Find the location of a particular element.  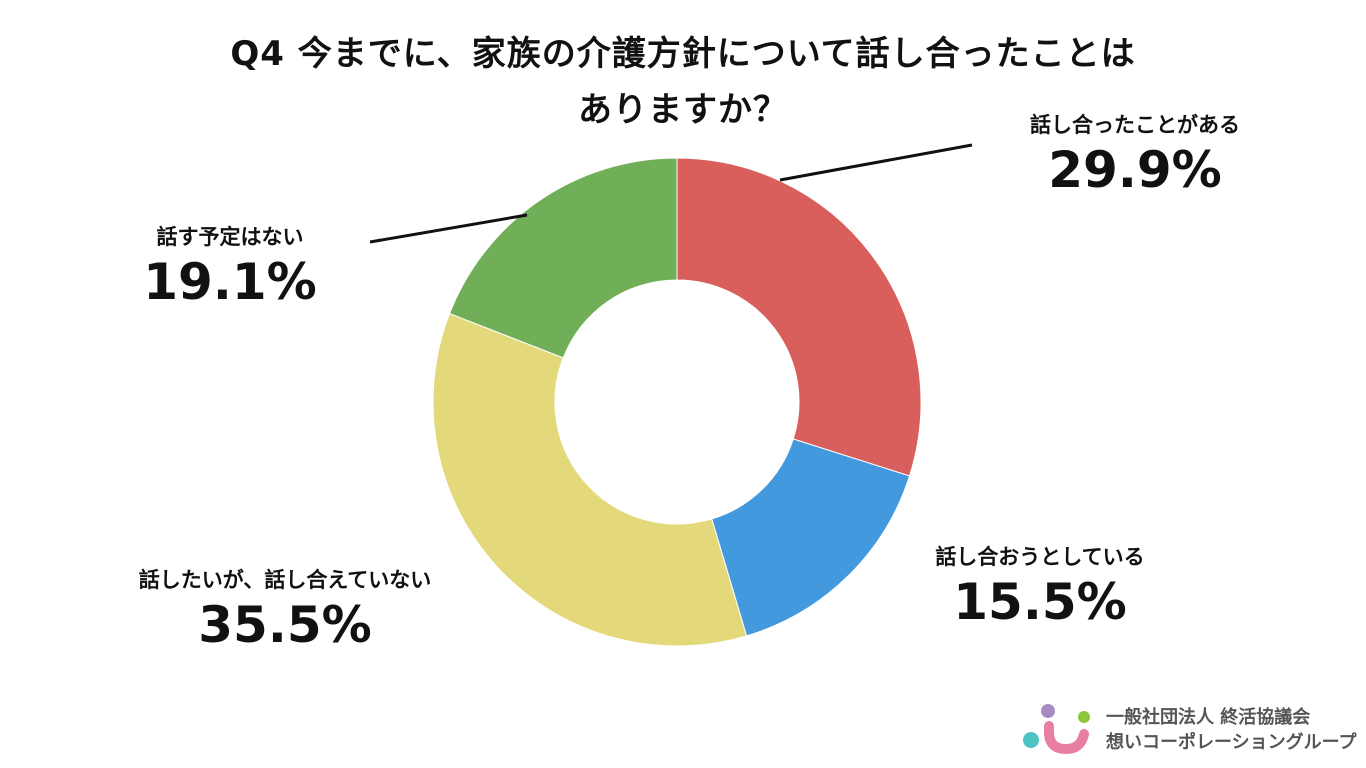

logo-line-2: 想いコーポレーショングループ is located at coordinates (1231, 742).